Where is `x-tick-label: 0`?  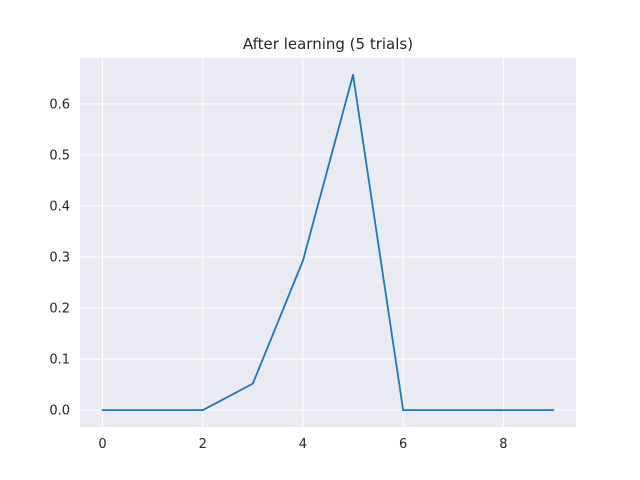
x-tick-label: 0 is located at coordinates (102, 444).